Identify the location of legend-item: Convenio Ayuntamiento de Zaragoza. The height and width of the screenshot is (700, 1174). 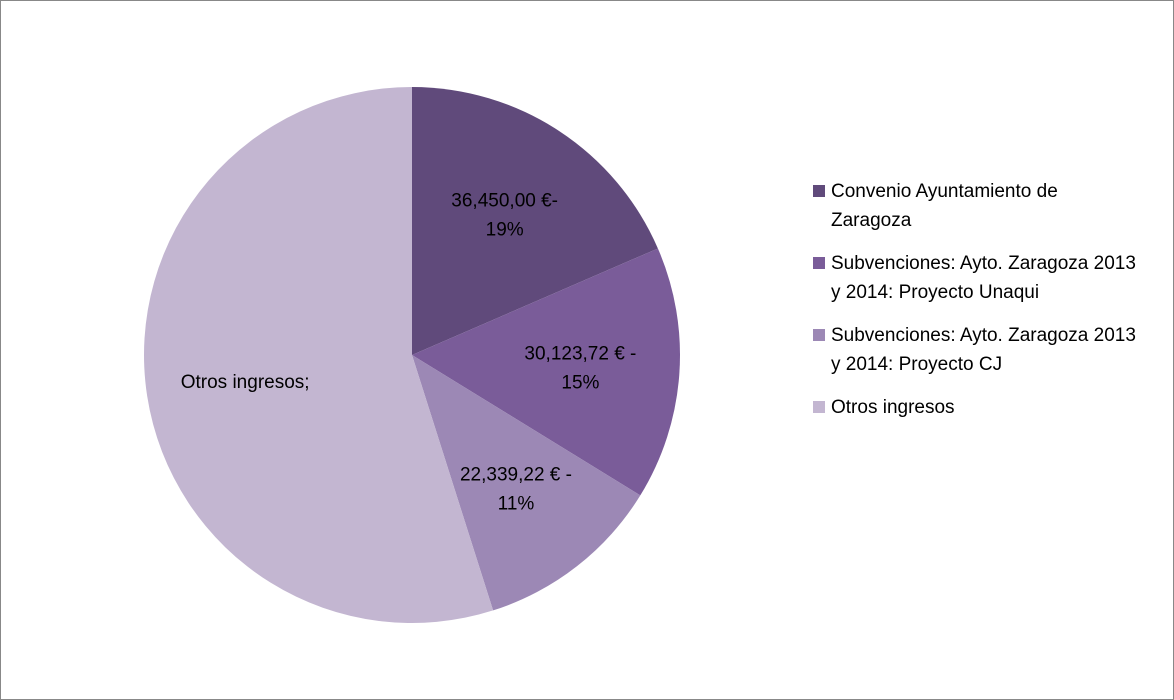
(977, 206).